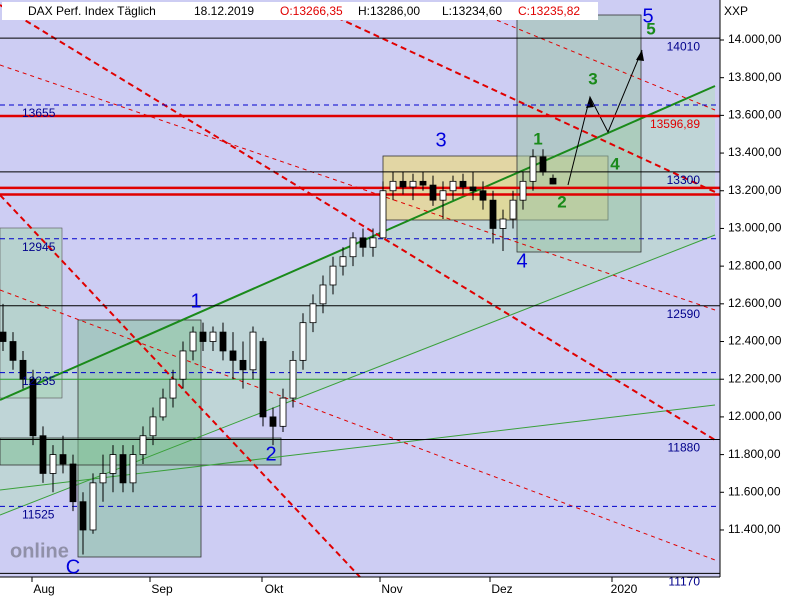 The image size is (800, 605). Describe the element at coordinates (605, 117) in the screenshot. I see `projection` at that location.